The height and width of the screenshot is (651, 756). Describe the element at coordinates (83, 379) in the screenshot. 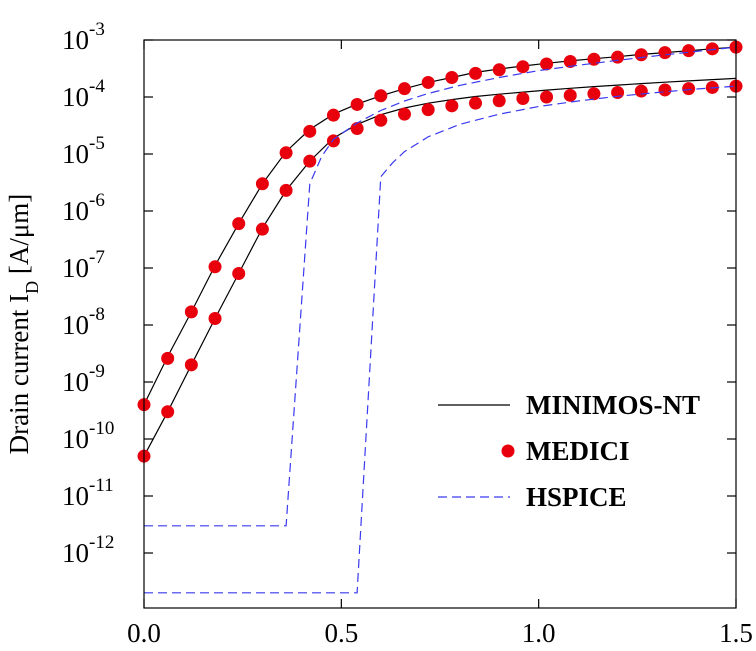

I see `y-tick-label: 10⁻⁹` at that location.